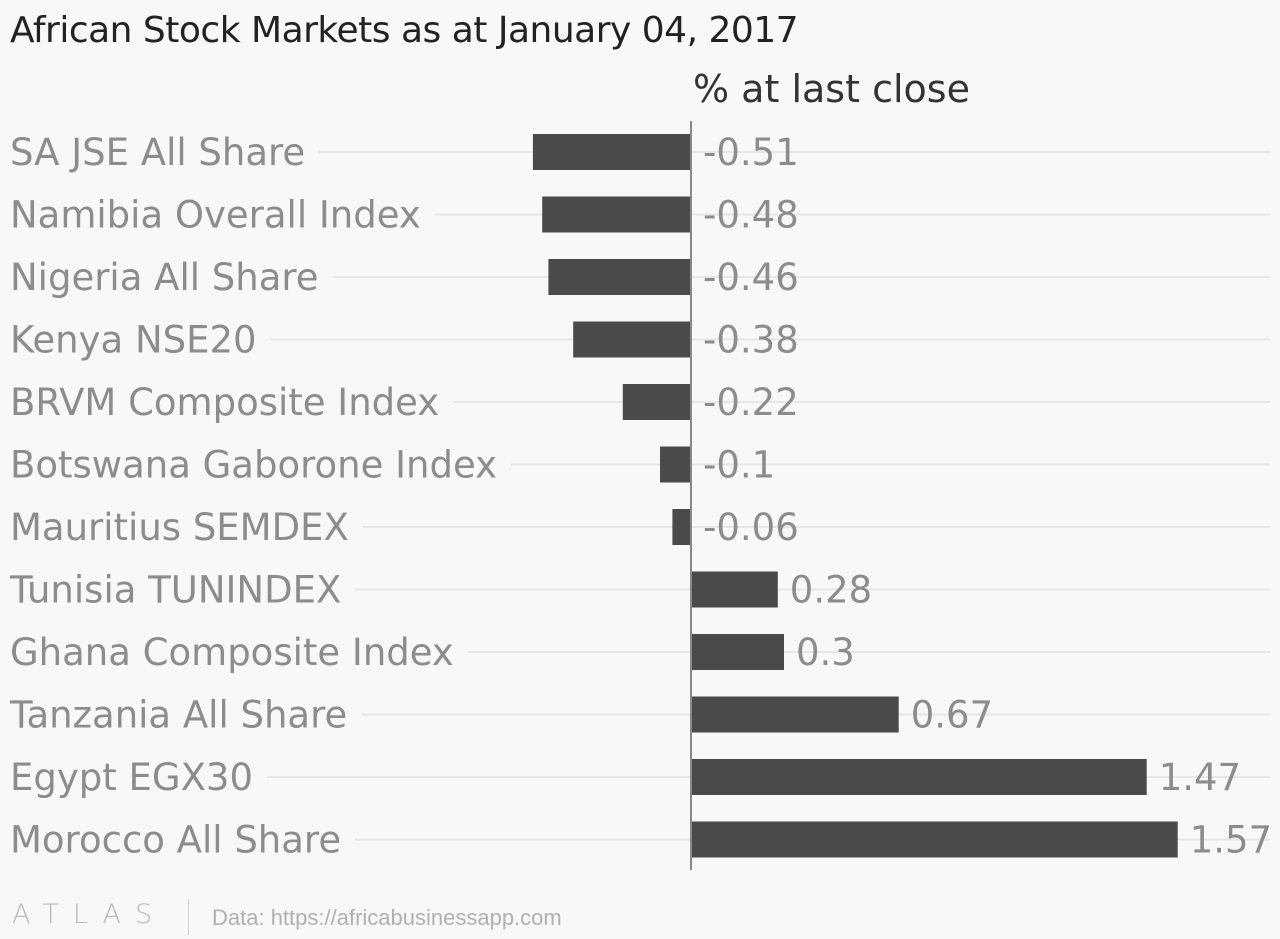  Describe the element at coordinates (89, 914) in the screenshot. I see `atlas-logo: ATLAS` at that location.